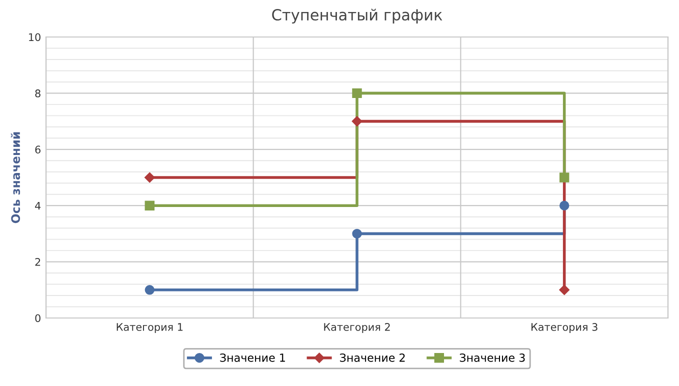 The width and height of the screenshot is (679, 386). What do you see at coordinates (357, 16) in the screenshot?
I see `chart-title: Ступенчатый график` at bounding box center [357, 16].